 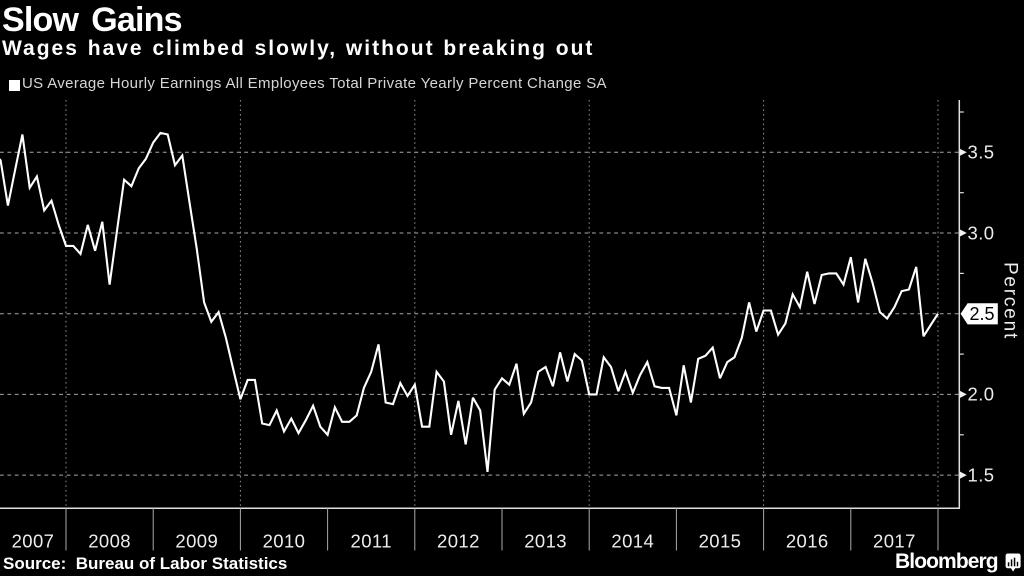 I want to click on svg-text: 2015, so click(x=720, y=541).